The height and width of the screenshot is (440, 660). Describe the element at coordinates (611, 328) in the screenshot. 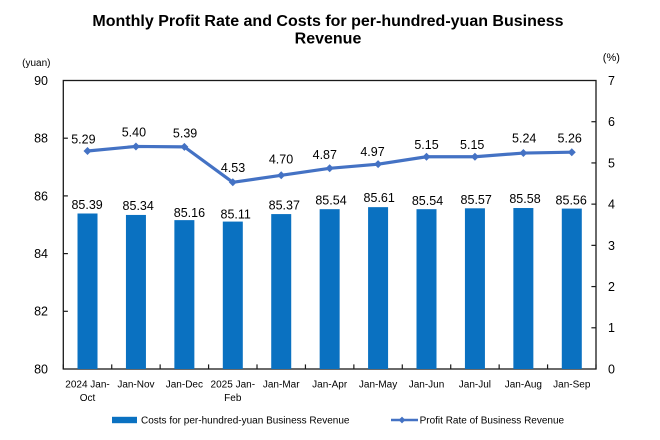

I see `svg-text: 1` at that location.